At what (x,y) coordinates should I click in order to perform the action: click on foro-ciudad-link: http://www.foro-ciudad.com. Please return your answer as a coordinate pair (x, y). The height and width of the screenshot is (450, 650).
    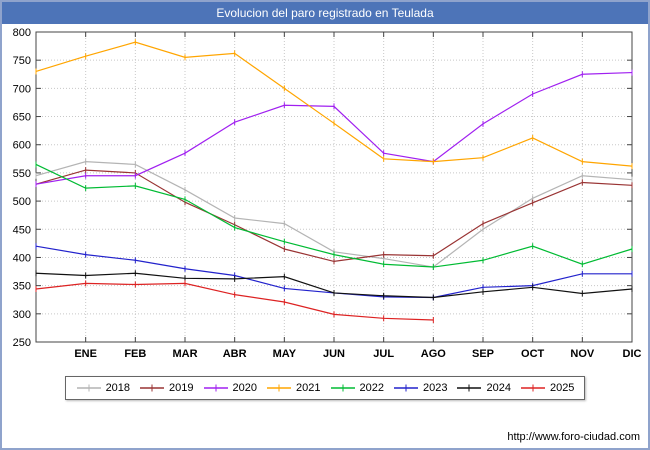
    Looking at the image, I should click on (573, 437).